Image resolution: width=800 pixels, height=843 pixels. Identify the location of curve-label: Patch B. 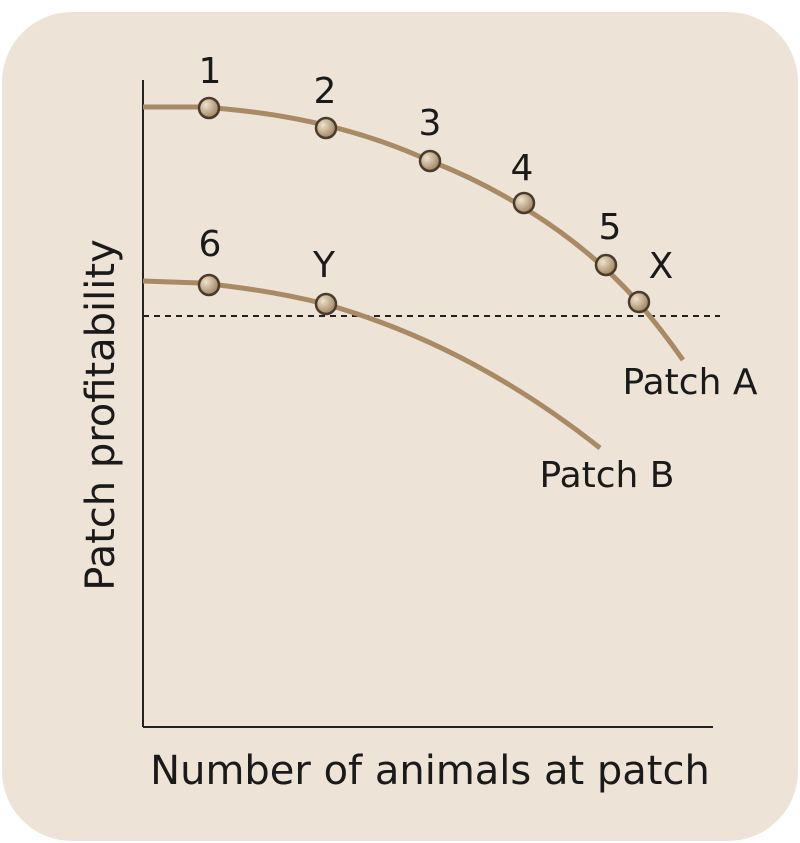
(606, 475).